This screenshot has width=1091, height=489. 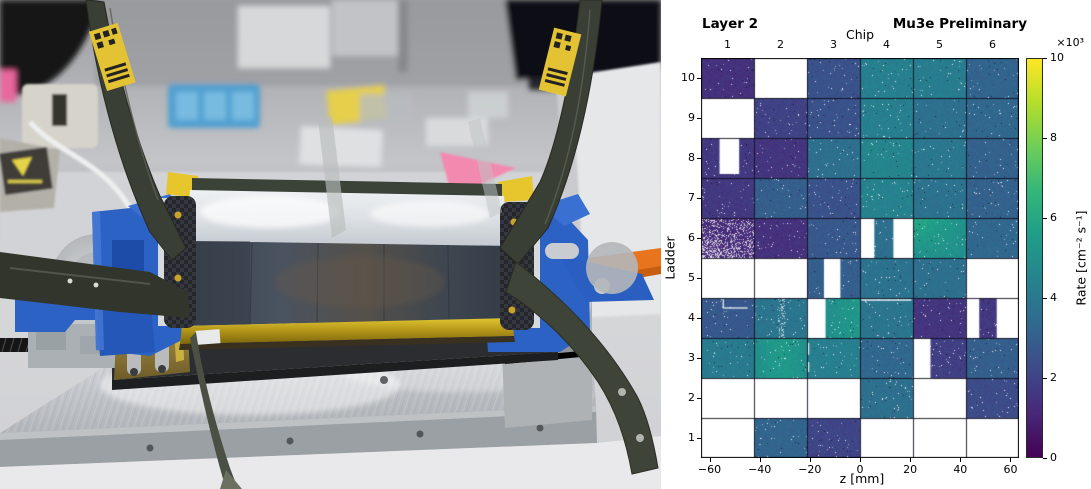 I want to click on ladder-tick-label: 9, so click(x=691, y=117).